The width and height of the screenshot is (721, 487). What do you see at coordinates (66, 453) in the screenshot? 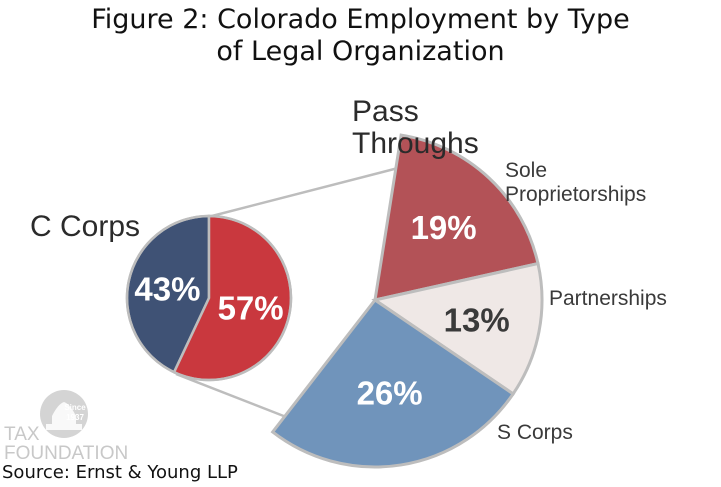
I see `logo-foundation: FOUNDATION` at bounding box center [66, 453].